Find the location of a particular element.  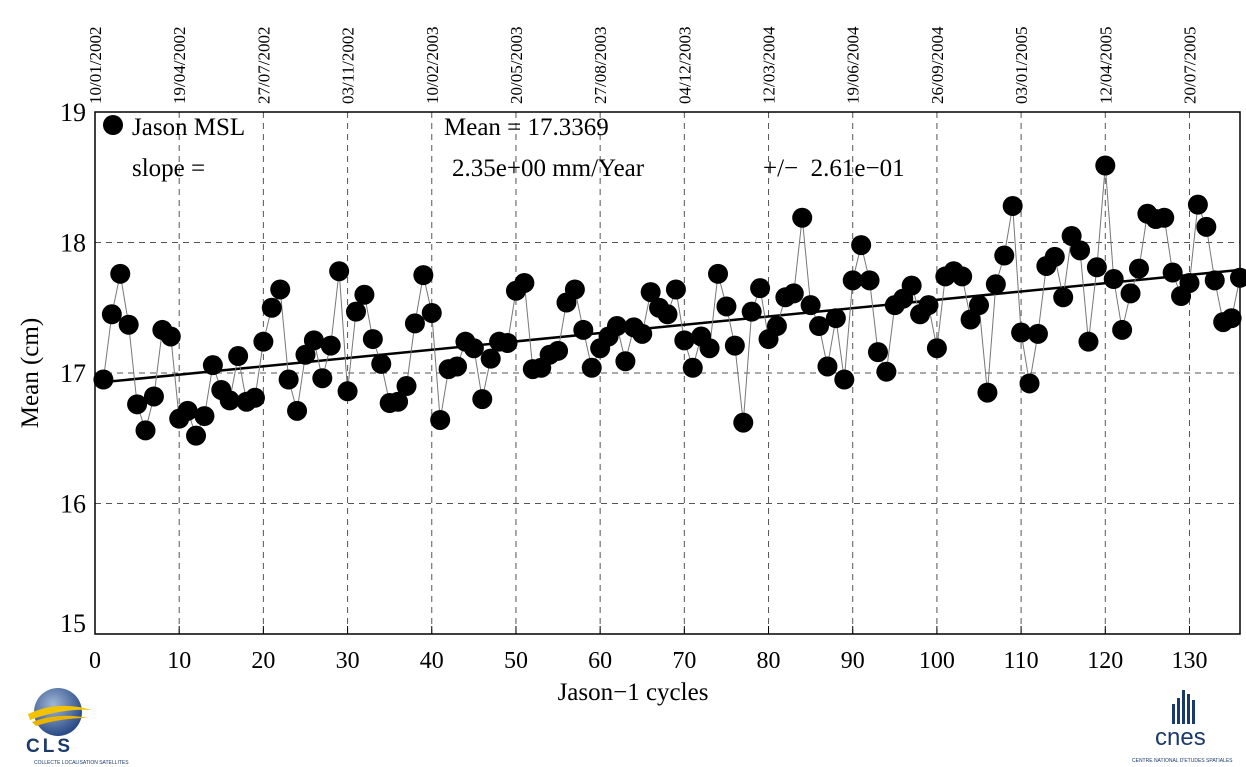

y-tick-label-1: 16 is located at coordinates (73, 504).